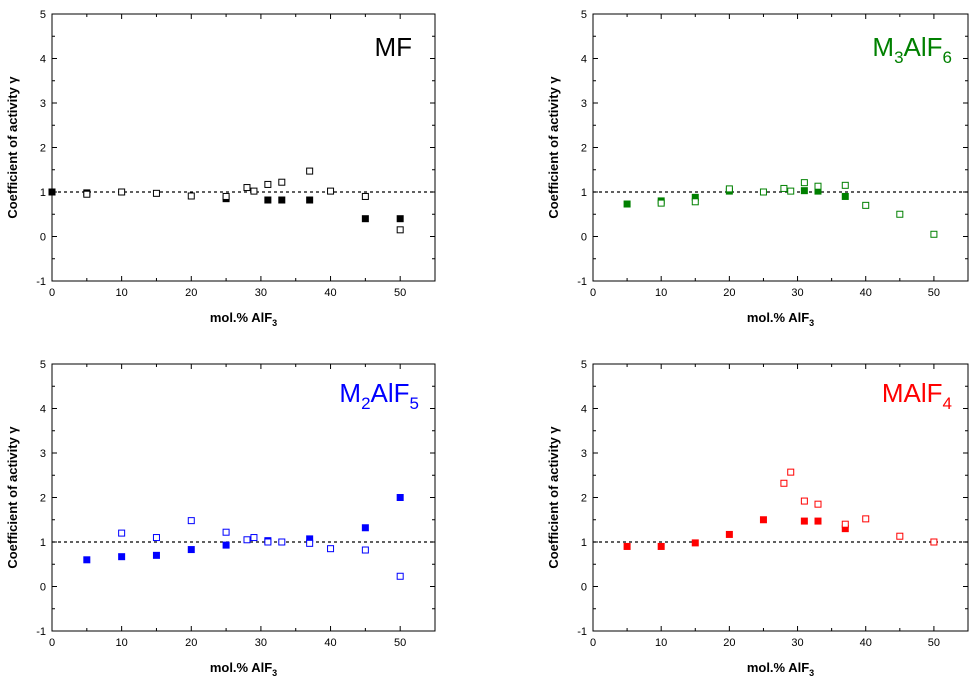 This screenshot has height=686, width=969. I want to click on x-tick-label: 20, so click(191, 643).